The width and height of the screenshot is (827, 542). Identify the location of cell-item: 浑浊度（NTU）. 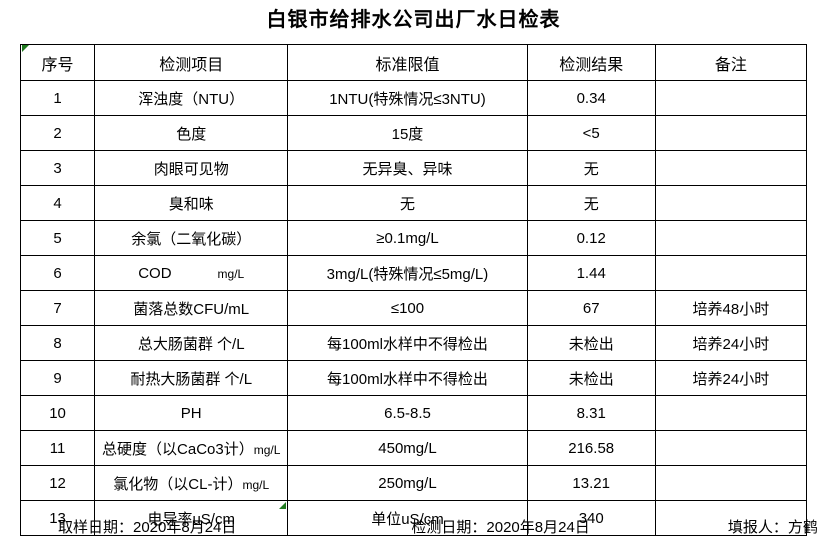
(191, 98).